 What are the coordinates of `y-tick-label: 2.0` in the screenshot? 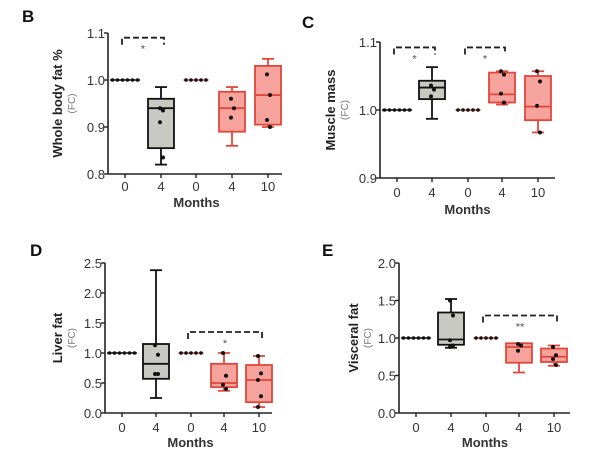 It's located at (93, 293).